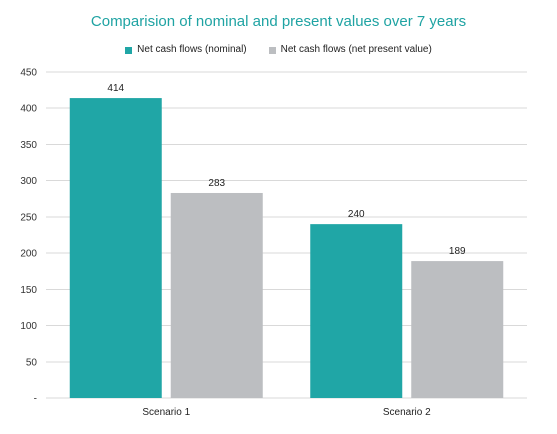 Image resolution: width=557 pixels, height=434 pixels. What do you see at coordinates (28, 73) in the screenshot?
I see `y-tick-label: 450` at bounding box center [28, 73].